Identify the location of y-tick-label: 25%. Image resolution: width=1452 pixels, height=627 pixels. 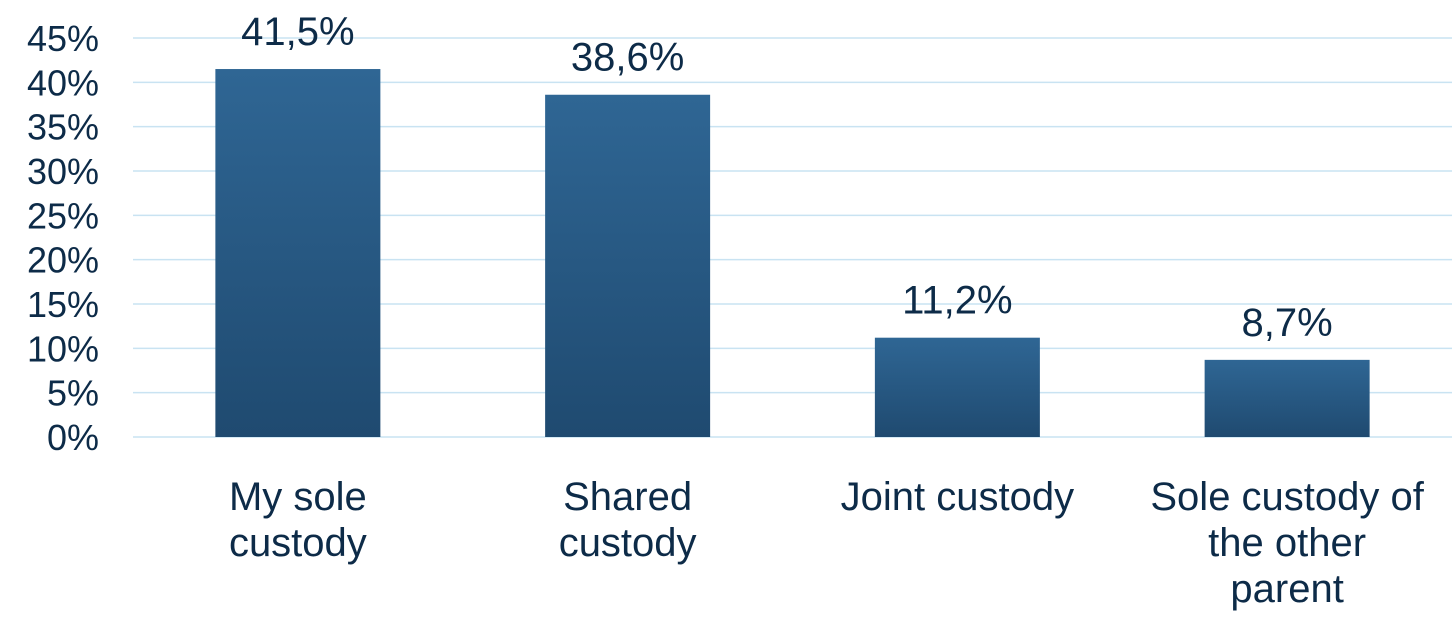
(63, 215).